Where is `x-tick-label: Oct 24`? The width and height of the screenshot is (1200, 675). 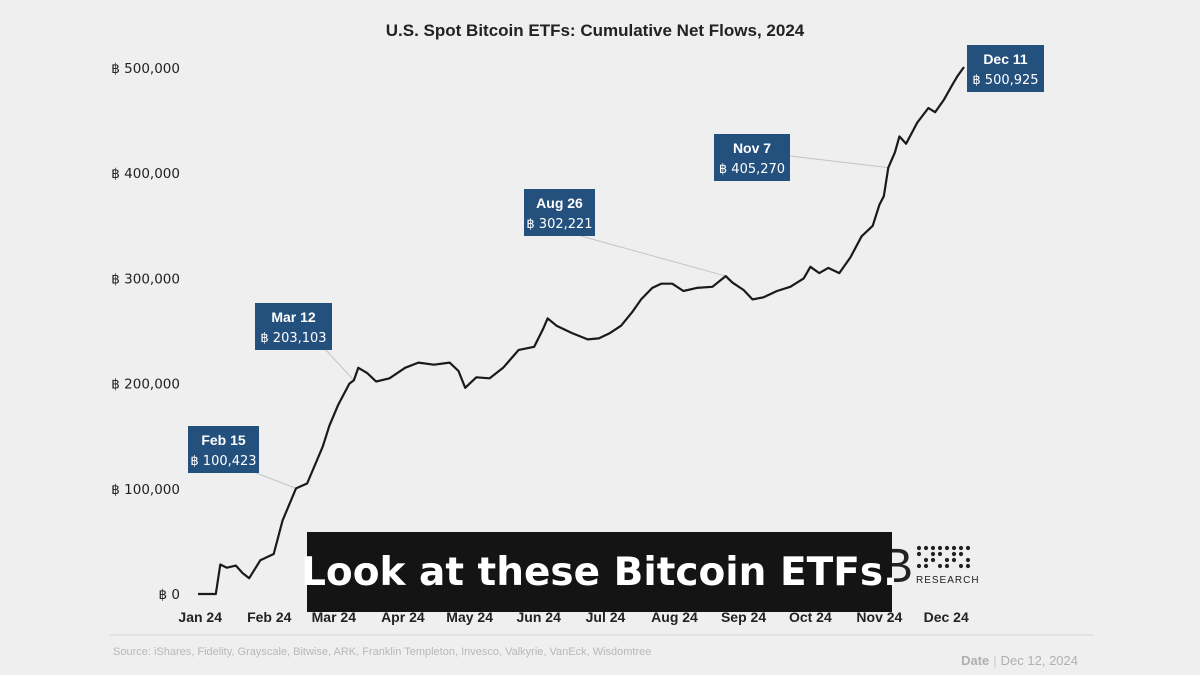
x-tick-label: Oct 24 is located at coordinates (810, 617).